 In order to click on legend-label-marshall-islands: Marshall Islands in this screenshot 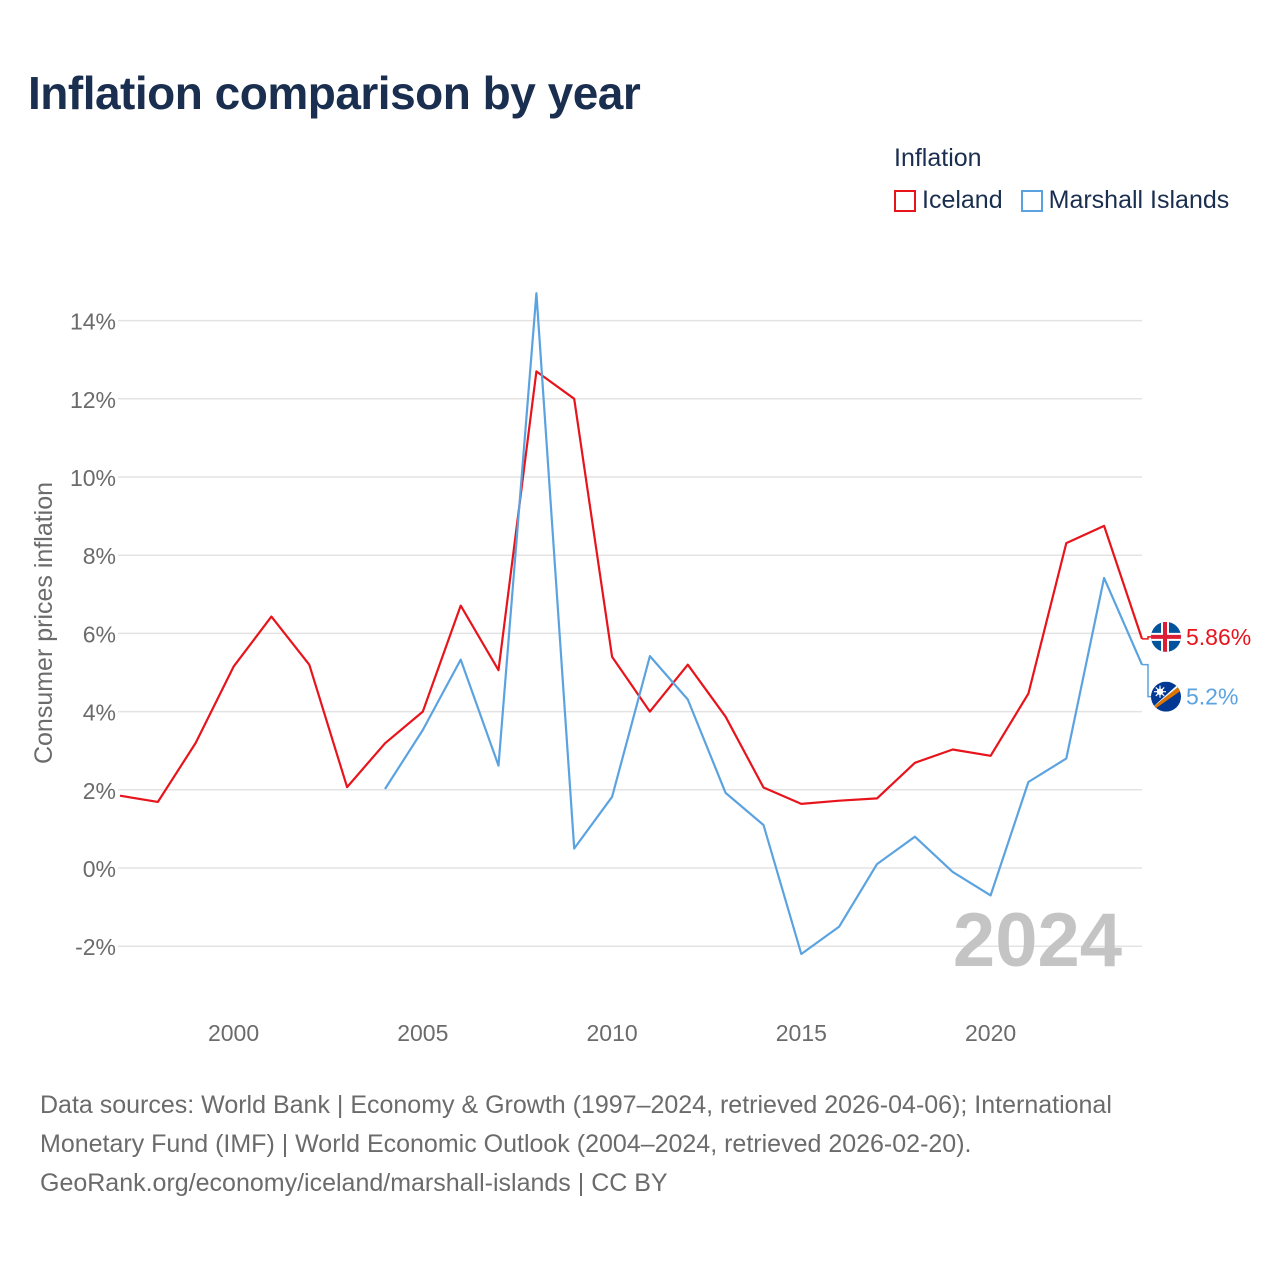, I will do `click(1139, 200)`.